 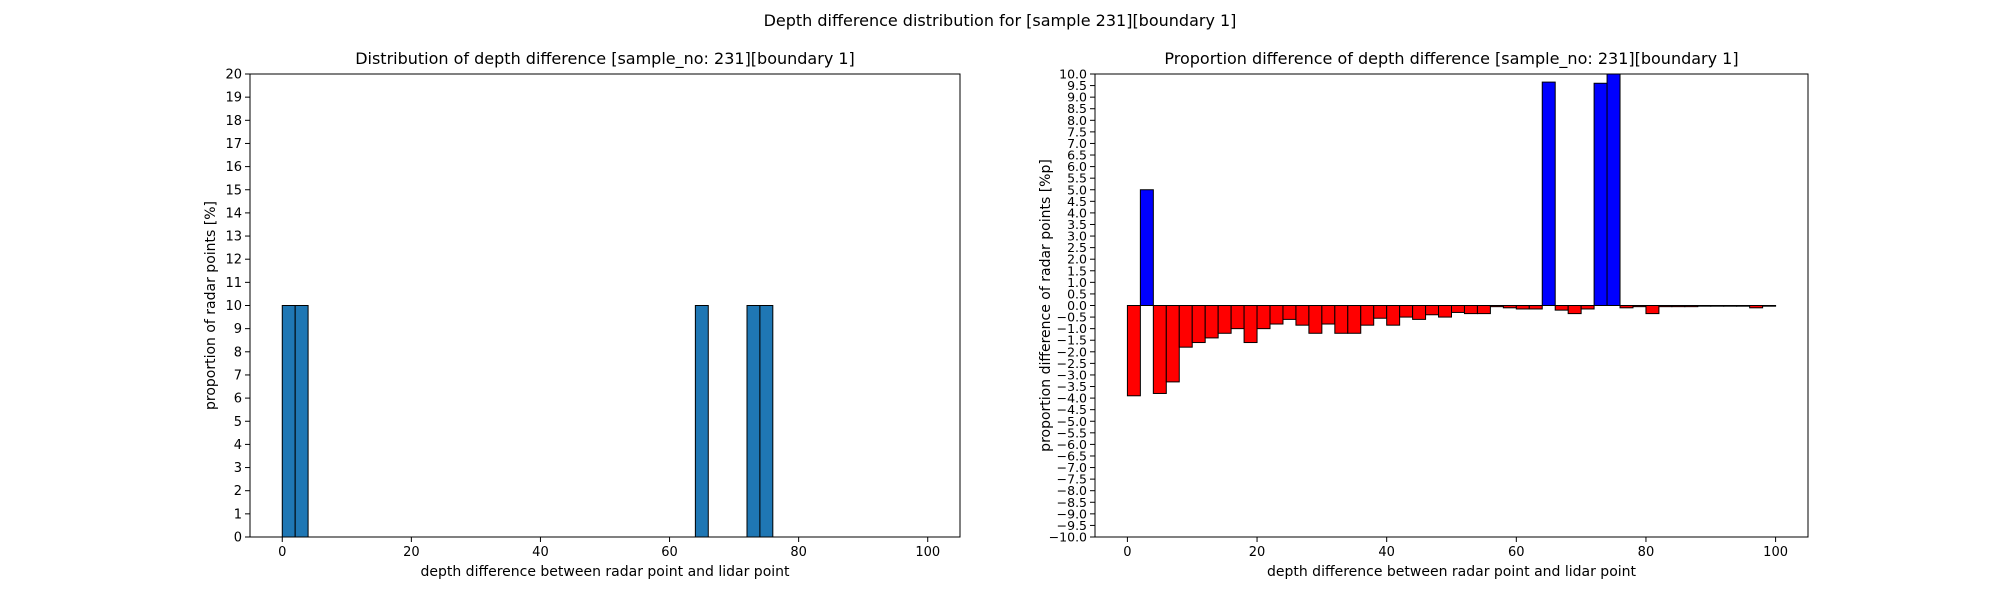 I want to click on y-tick-label: −5.5, so click(x=1072, y=432).